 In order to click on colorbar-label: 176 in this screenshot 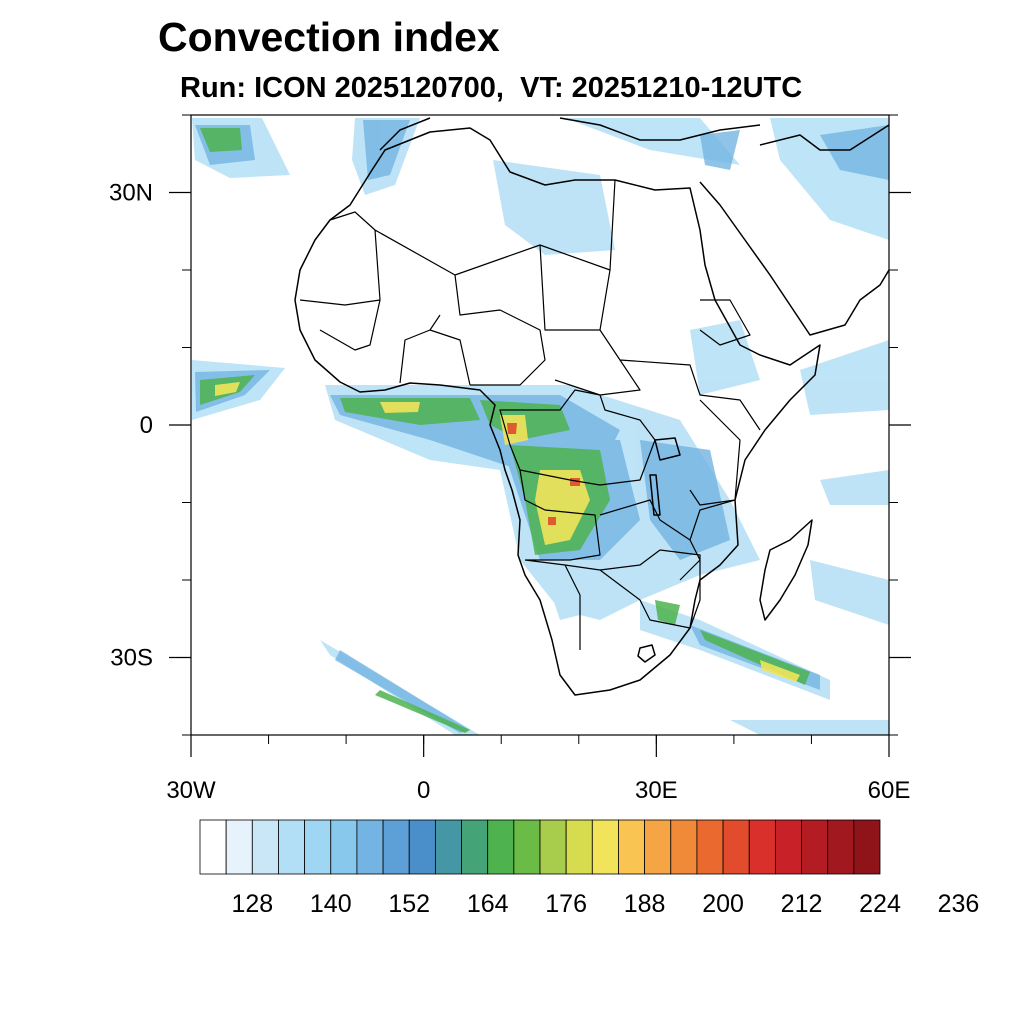, I will do `click(566, 904)`.